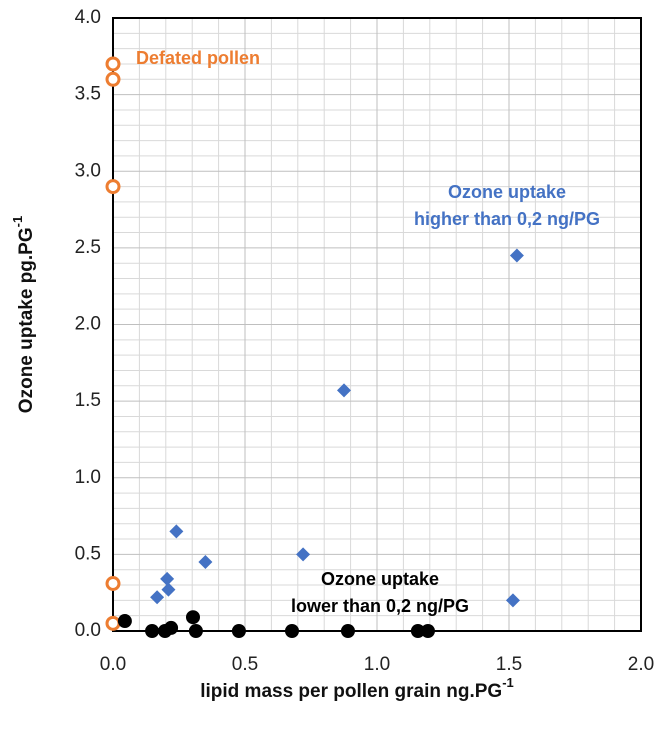 Image resolution: width=656 pixels, height=731 pixels. I want to click on x-axis-label: lipid mass per pollen grain ng.PG-1, so click(357, 688).